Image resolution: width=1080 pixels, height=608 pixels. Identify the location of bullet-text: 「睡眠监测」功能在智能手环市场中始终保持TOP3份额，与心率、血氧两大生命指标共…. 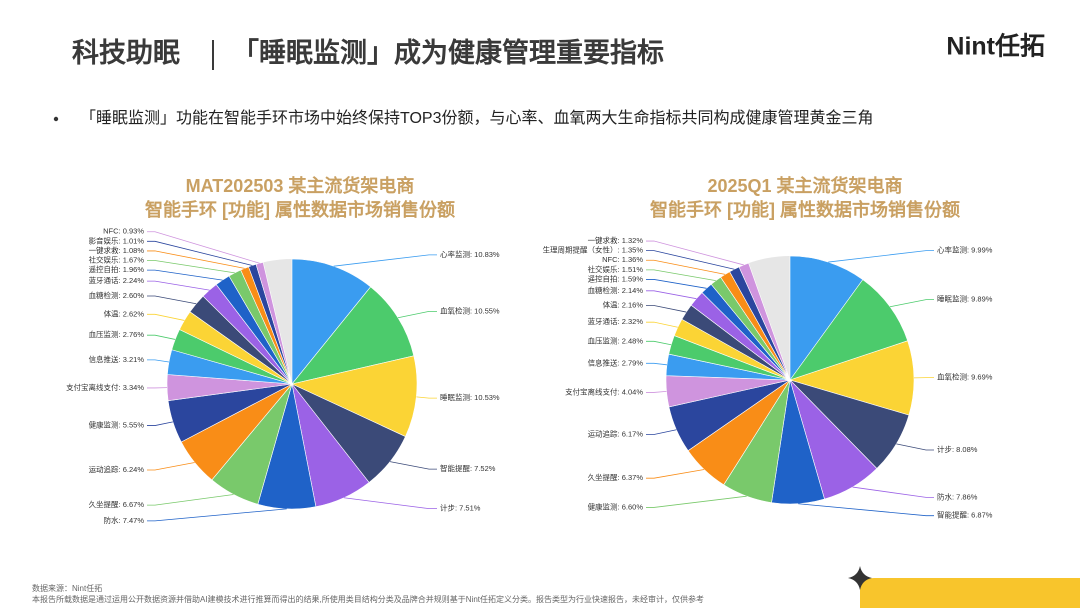
(477, 118).